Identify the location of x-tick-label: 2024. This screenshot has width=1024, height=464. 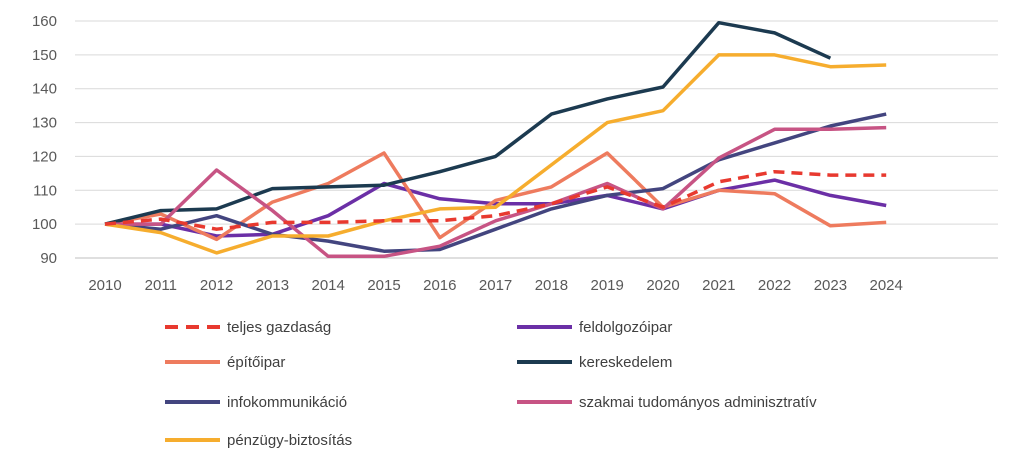
(886, 285).